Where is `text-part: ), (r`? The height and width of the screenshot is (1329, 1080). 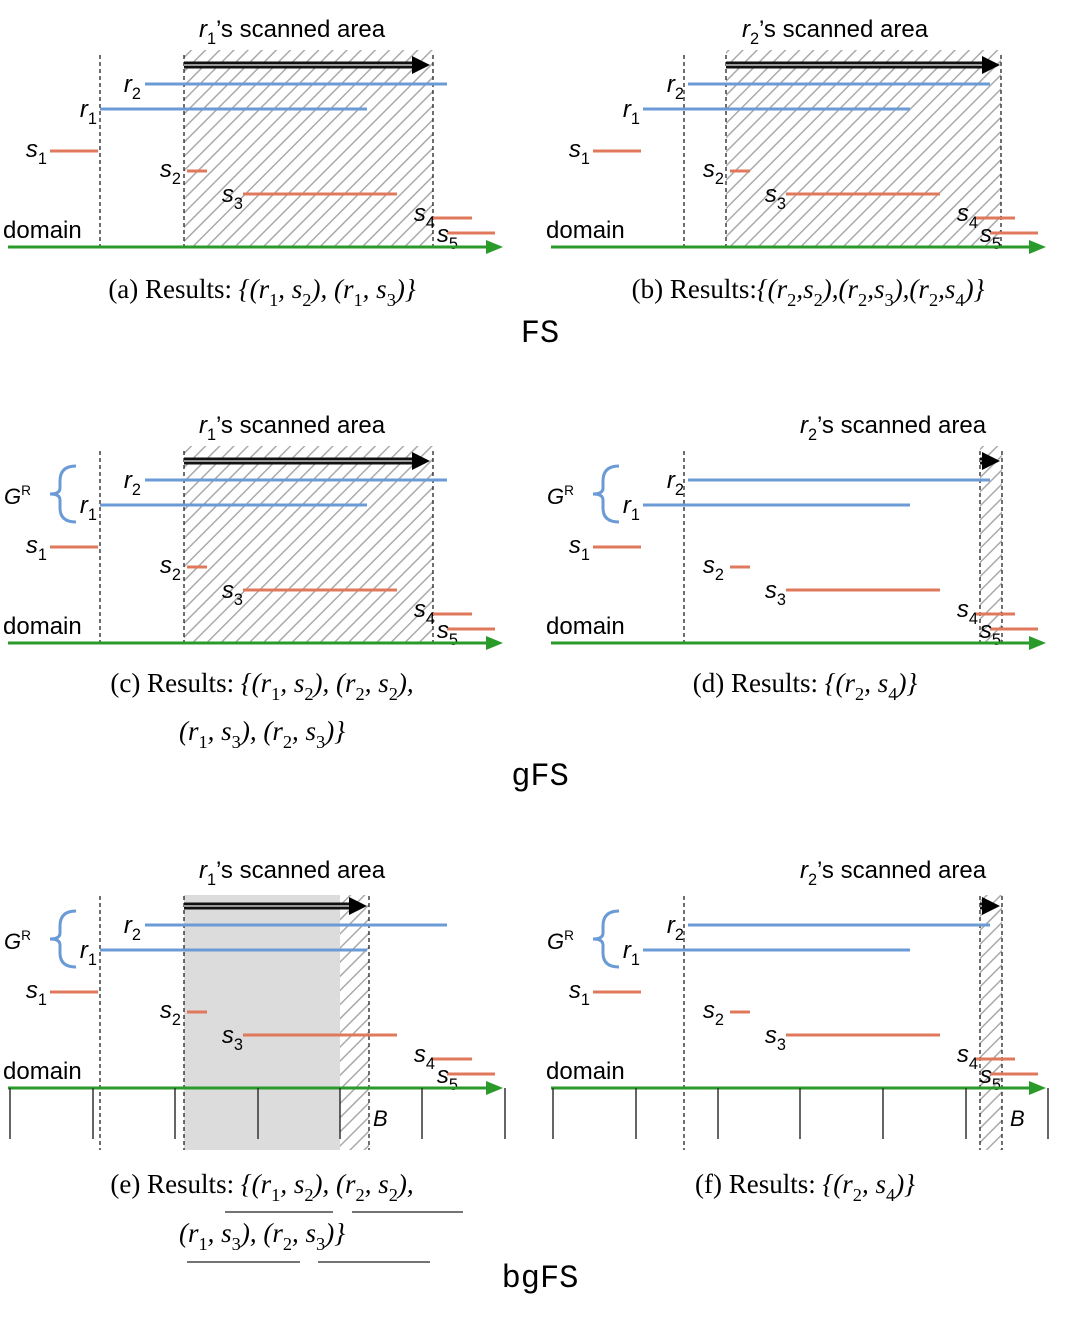
text-part: ), (r is located at coordinates (261, 1233).